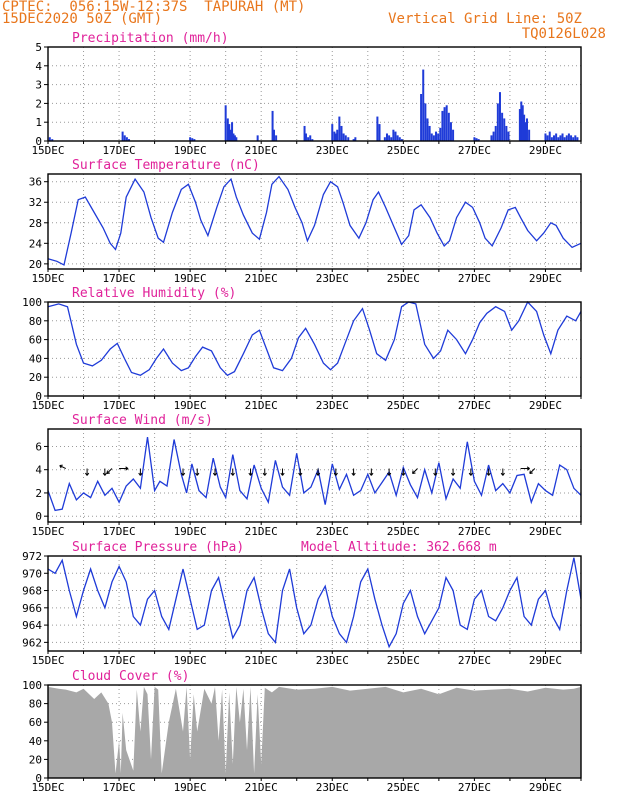 The image size is (618, 800). I want to click on y-tick-label: 36, so click(35, 182).